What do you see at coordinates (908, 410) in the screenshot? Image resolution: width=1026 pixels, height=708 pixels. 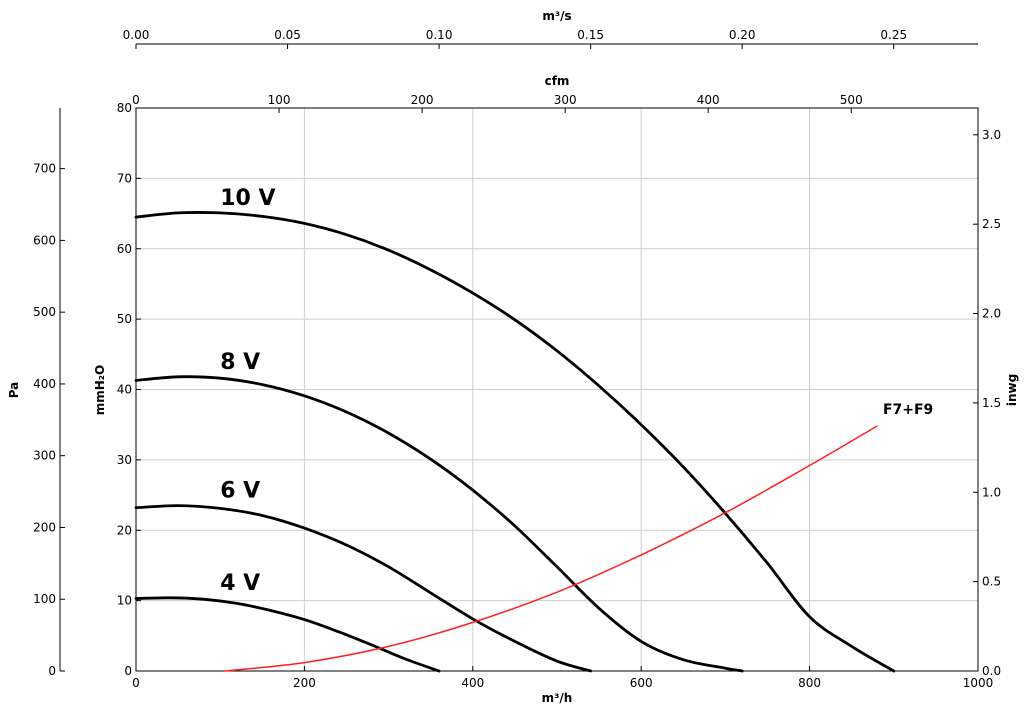 I see `series-label-f7-f9: F7+F9` at bounding box center [908, 410].